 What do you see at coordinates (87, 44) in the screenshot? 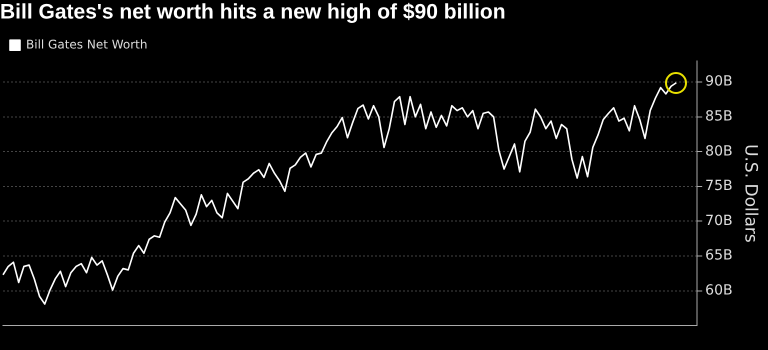
I see `legend-label: Bill Gates Net Worth` at bounding box center [87, 44].